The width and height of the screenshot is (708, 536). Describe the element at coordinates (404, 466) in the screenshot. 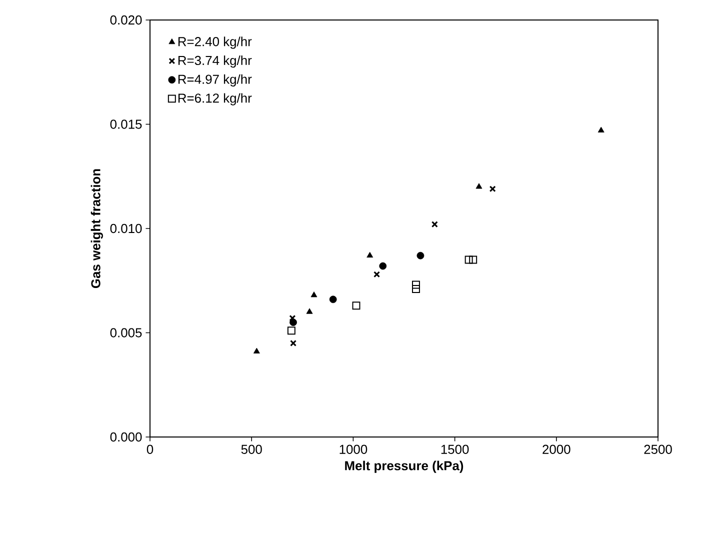

I see `x-axis-title: Melt pressure (kPa)` at that location.